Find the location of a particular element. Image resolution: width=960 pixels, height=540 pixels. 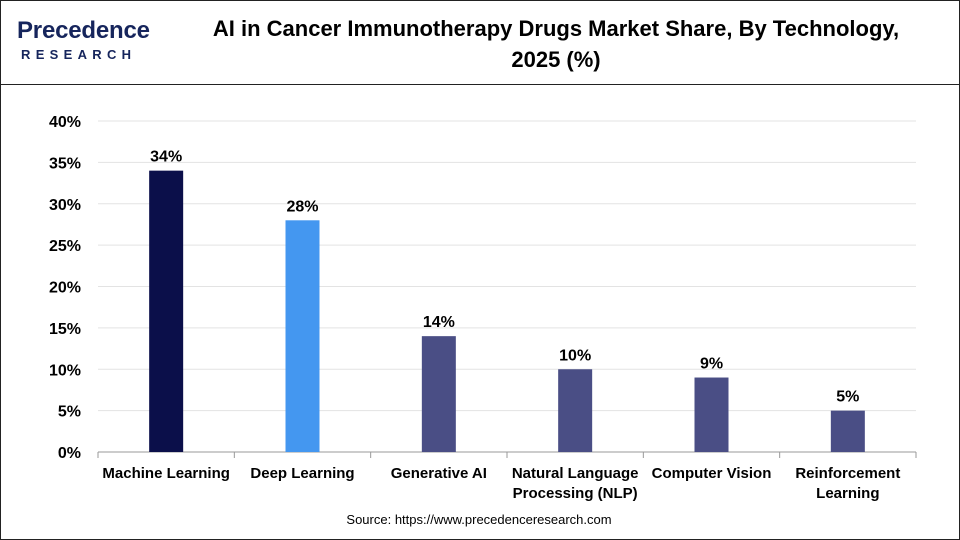

data-label: 34% is located at coordinates (166, 157).